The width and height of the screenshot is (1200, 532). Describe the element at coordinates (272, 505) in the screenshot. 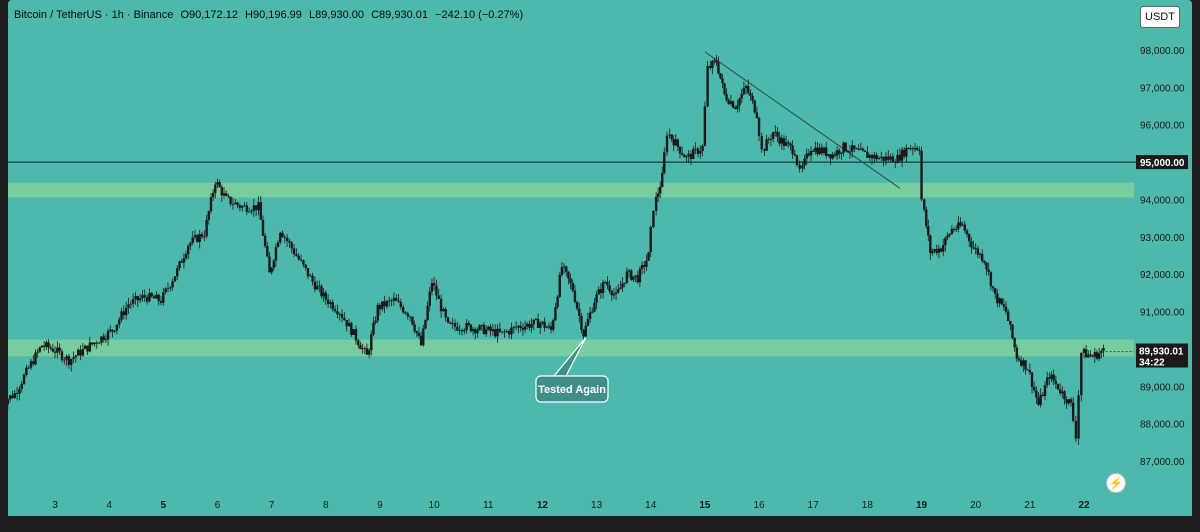

I see `x-tick-label: 7` at that location.